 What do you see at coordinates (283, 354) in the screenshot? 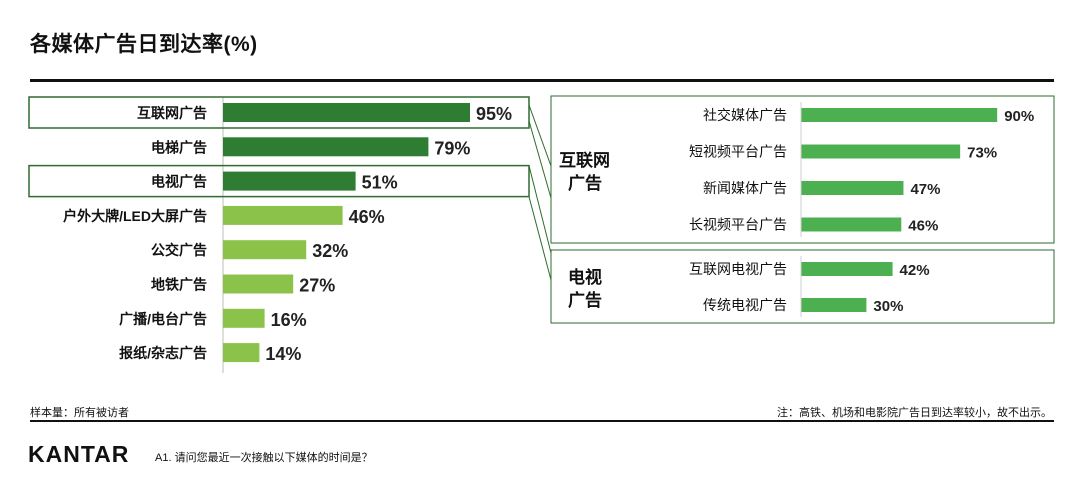
I see `value-label-8: 14%` at bounding box center [283, 354].